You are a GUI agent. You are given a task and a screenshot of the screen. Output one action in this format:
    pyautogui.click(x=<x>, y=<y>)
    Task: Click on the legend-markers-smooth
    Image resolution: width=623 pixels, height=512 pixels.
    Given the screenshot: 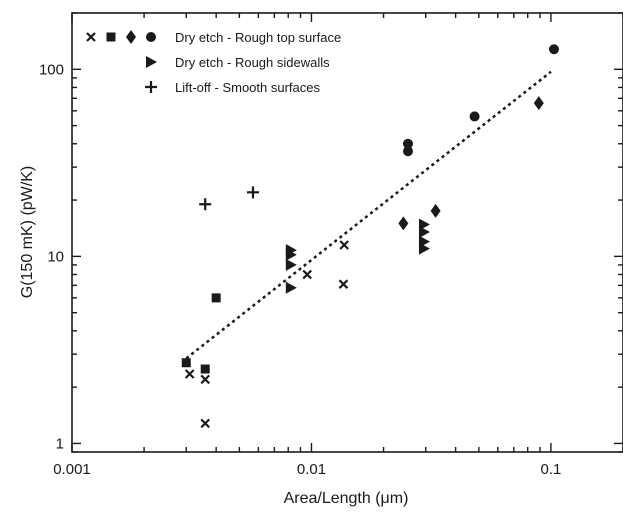 What is the action you would take?
    pyautogui.click(x=151, y=87)
    